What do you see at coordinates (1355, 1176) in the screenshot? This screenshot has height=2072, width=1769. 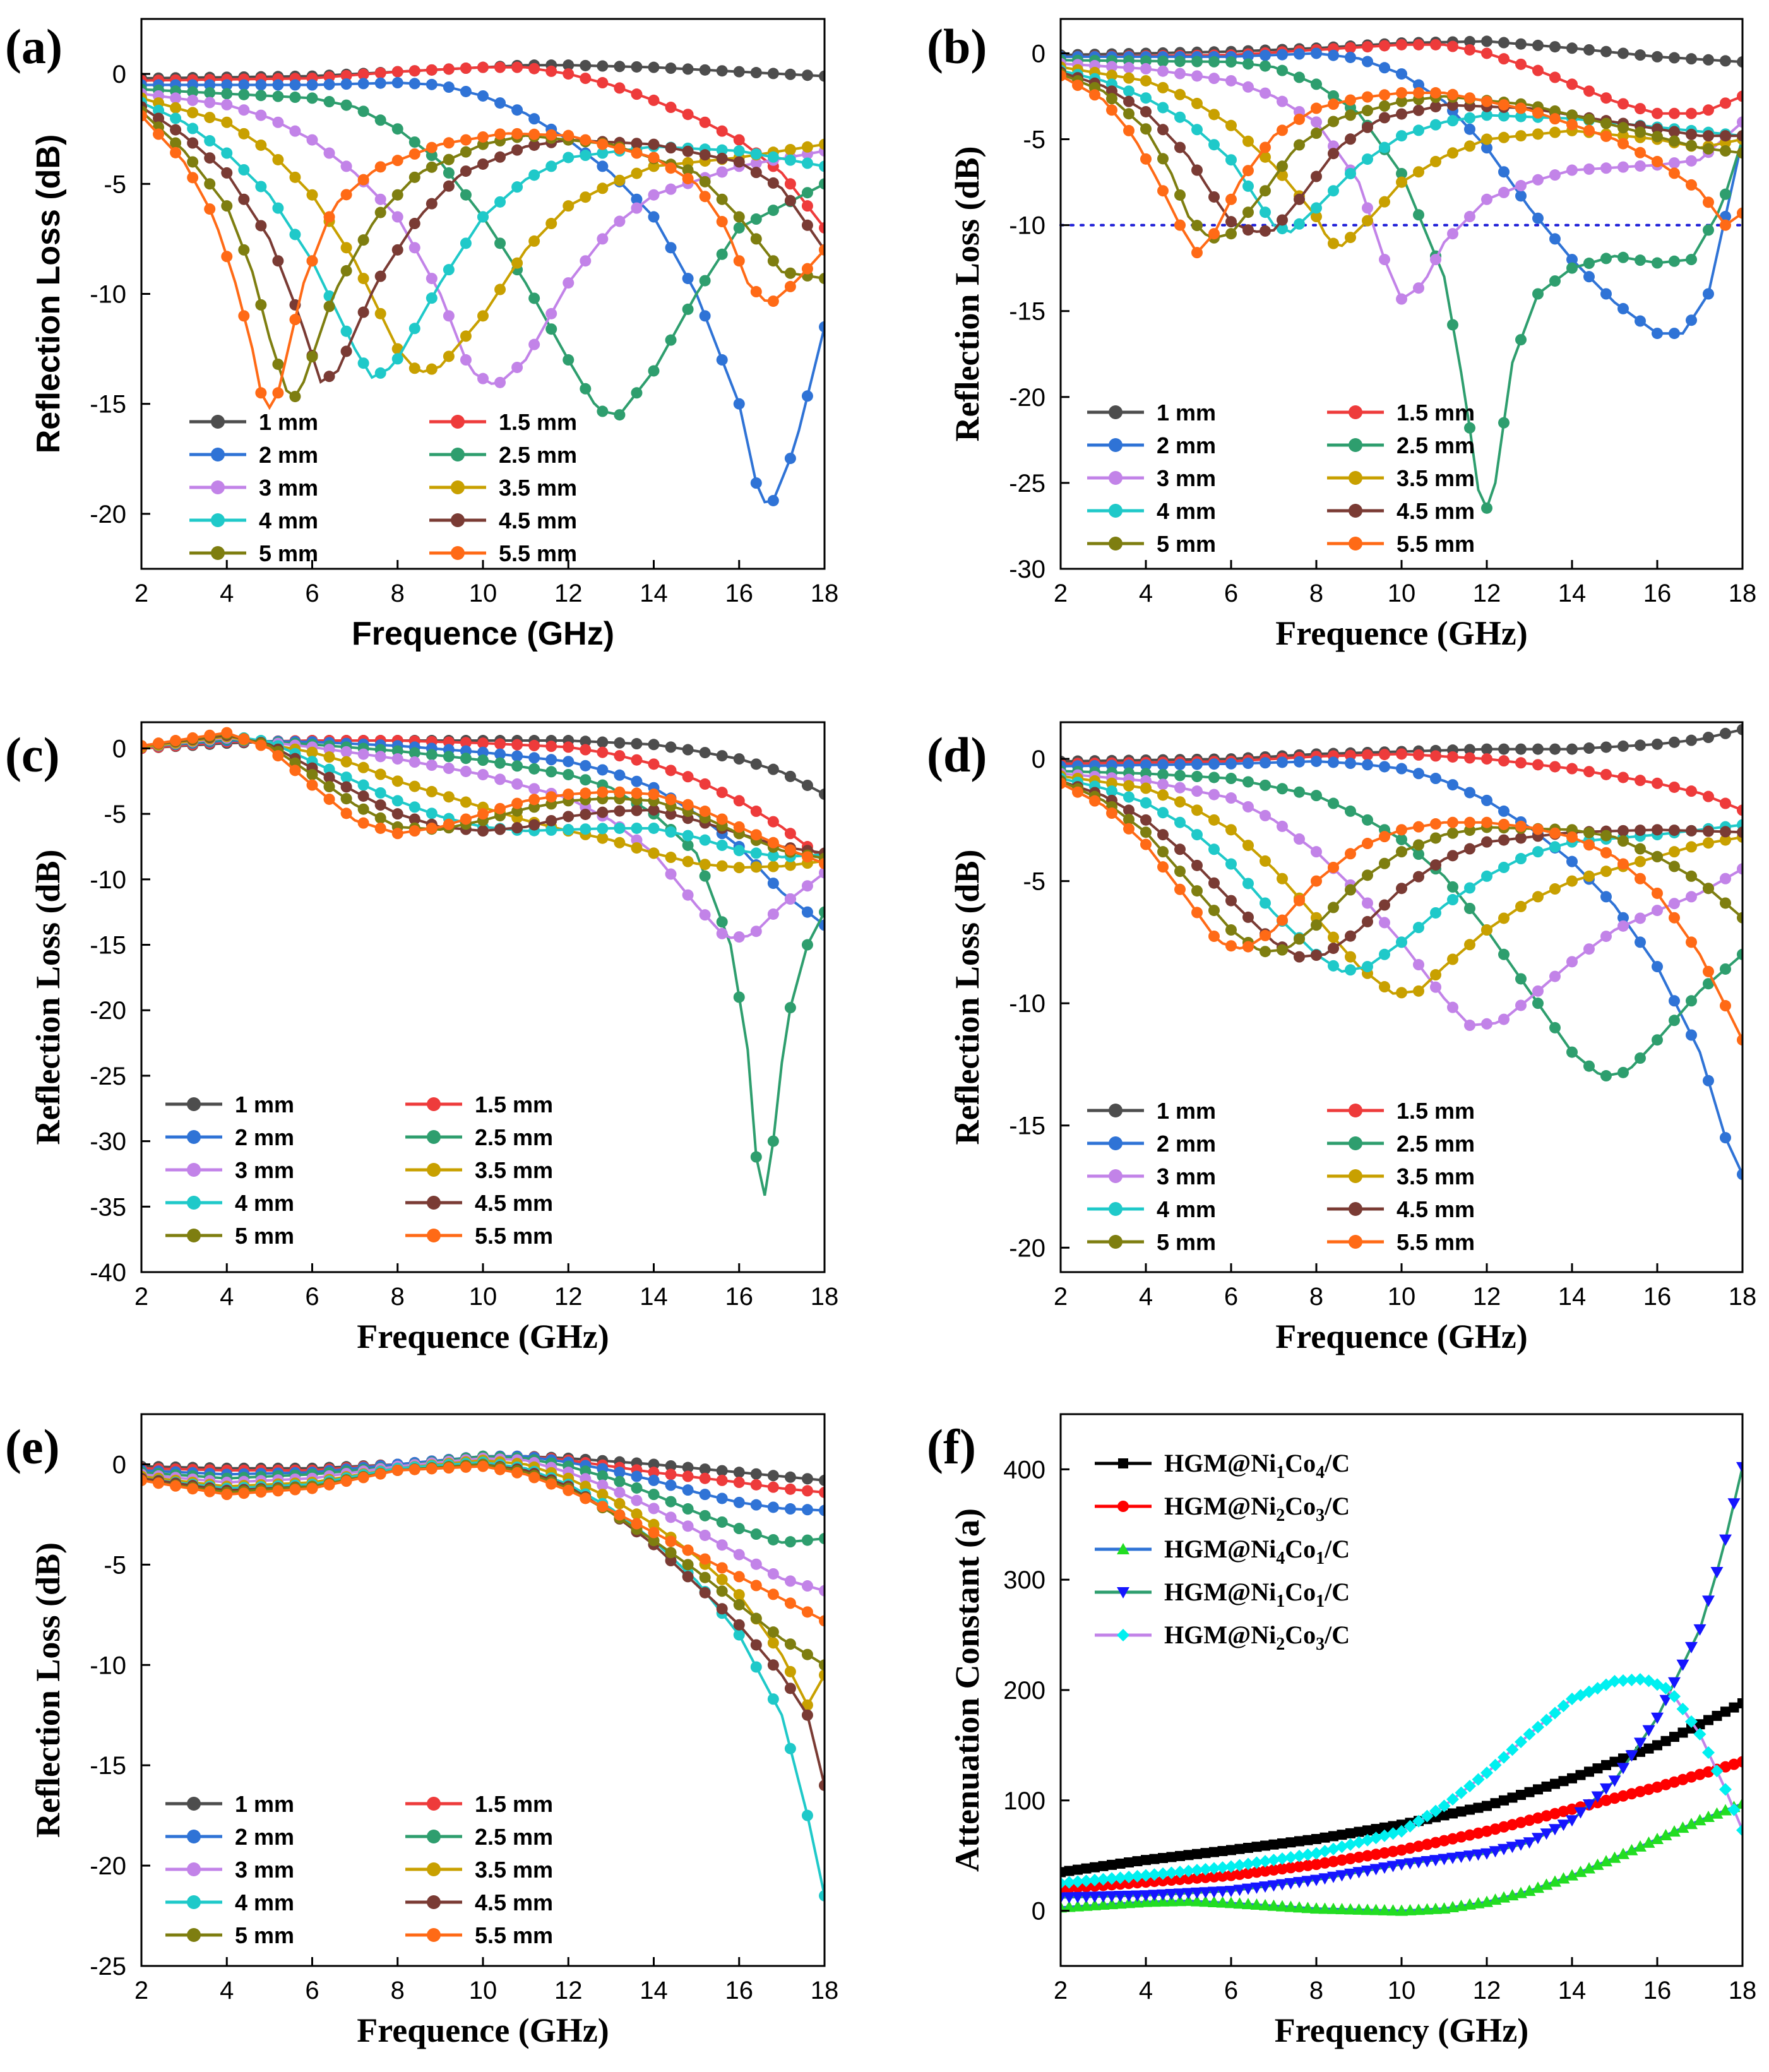 I see `legend-marker` at bounding box center [1355, 1176].